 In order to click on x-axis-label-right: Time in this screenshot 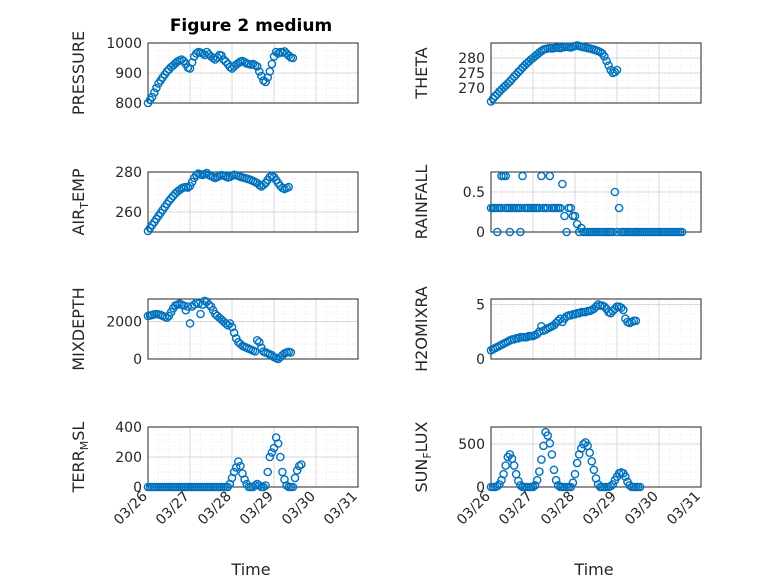, I will do `click(593, 569)`.